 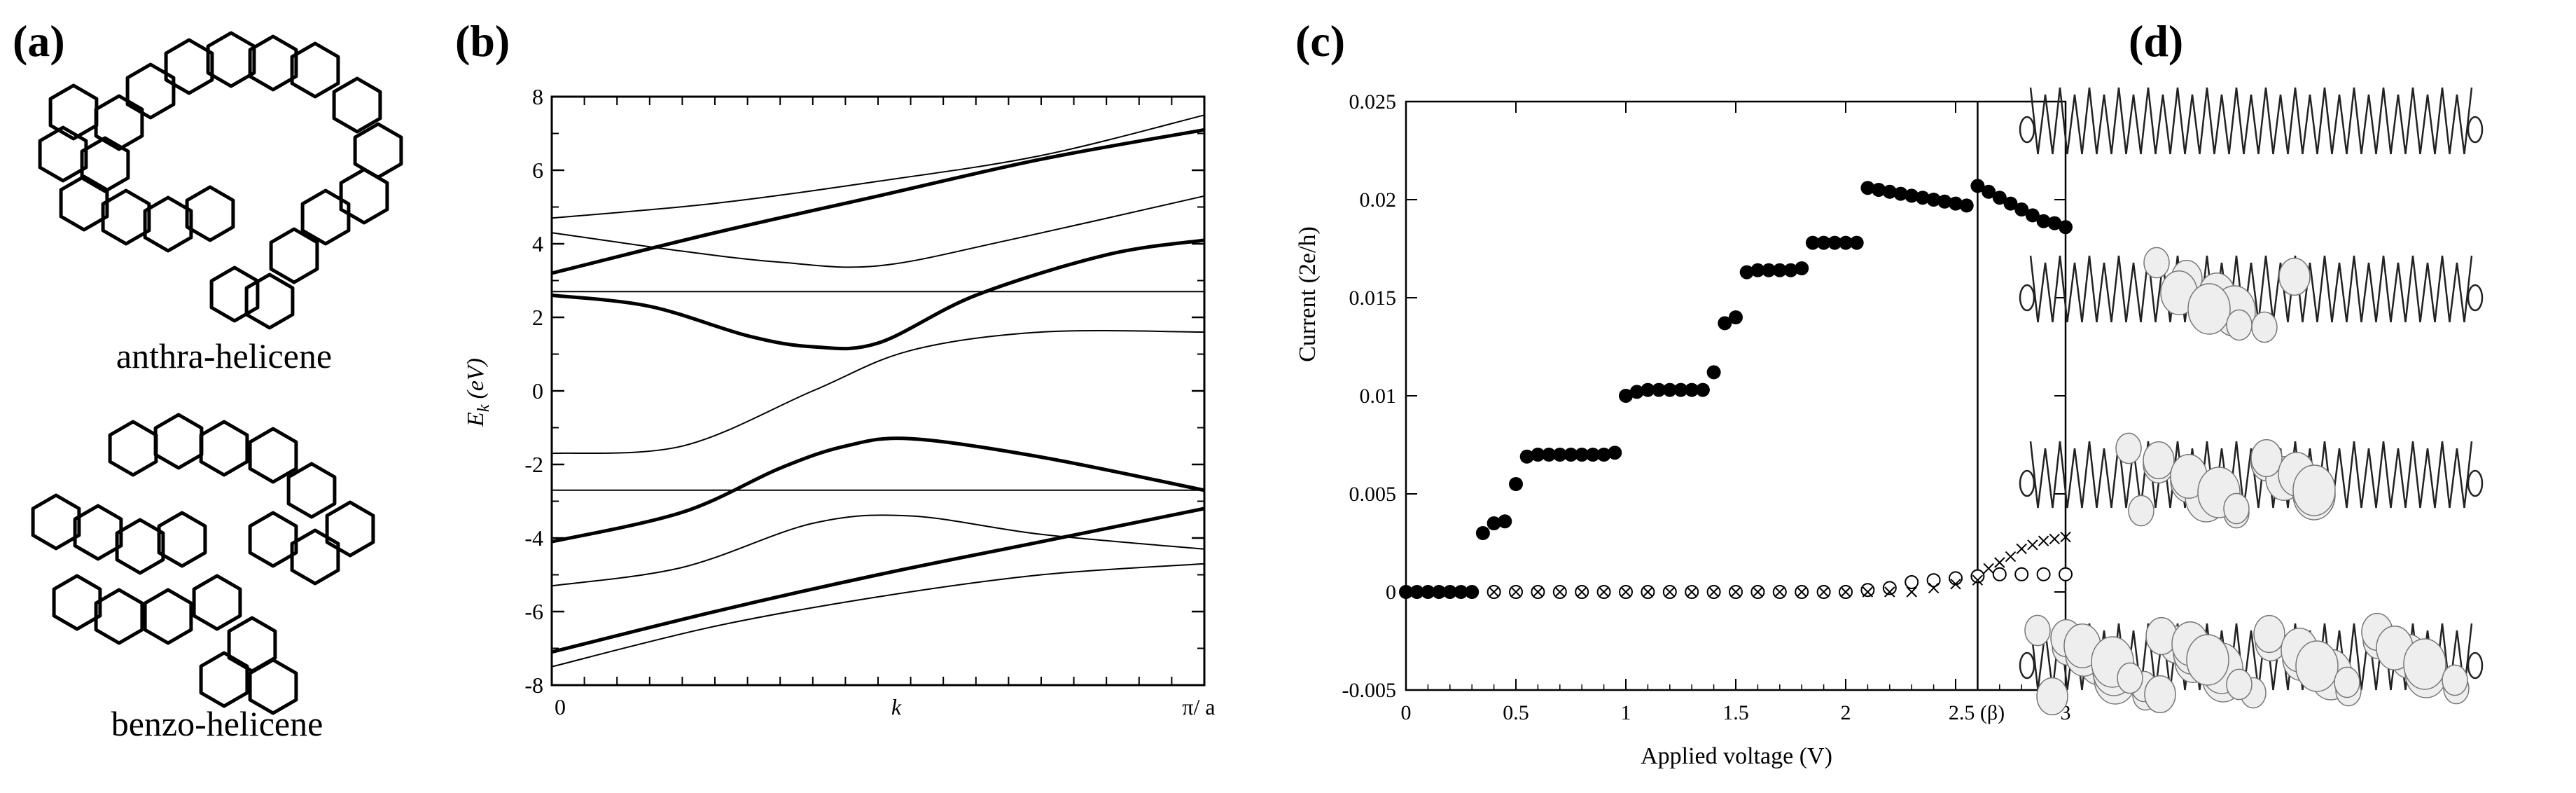 What do you see at coordinates (1198, 706) in the screenshot?
I see `x-tick-label-pi-a: π/ a` at bounding box center [1198, 706].